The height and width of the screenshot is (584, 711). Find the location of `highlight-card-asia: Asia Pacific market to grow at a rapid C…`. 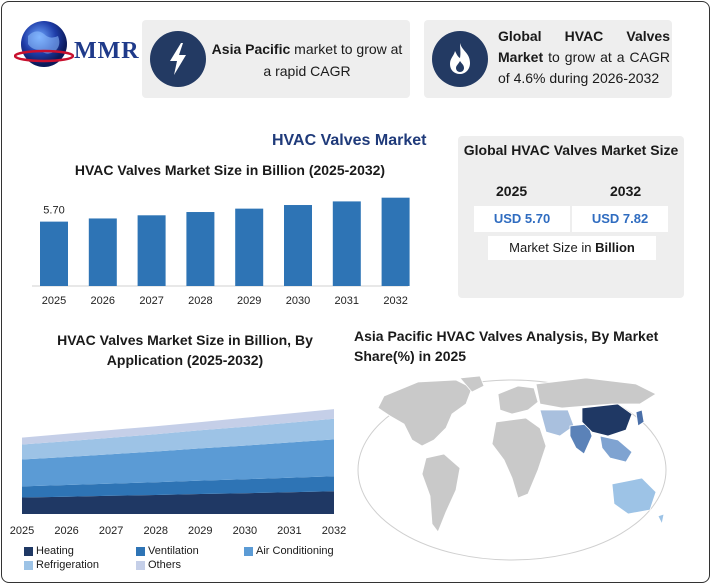

highlight-card-asia: Asia Pacific market to grow at a rapid C… is located at coordinates (276, 59).